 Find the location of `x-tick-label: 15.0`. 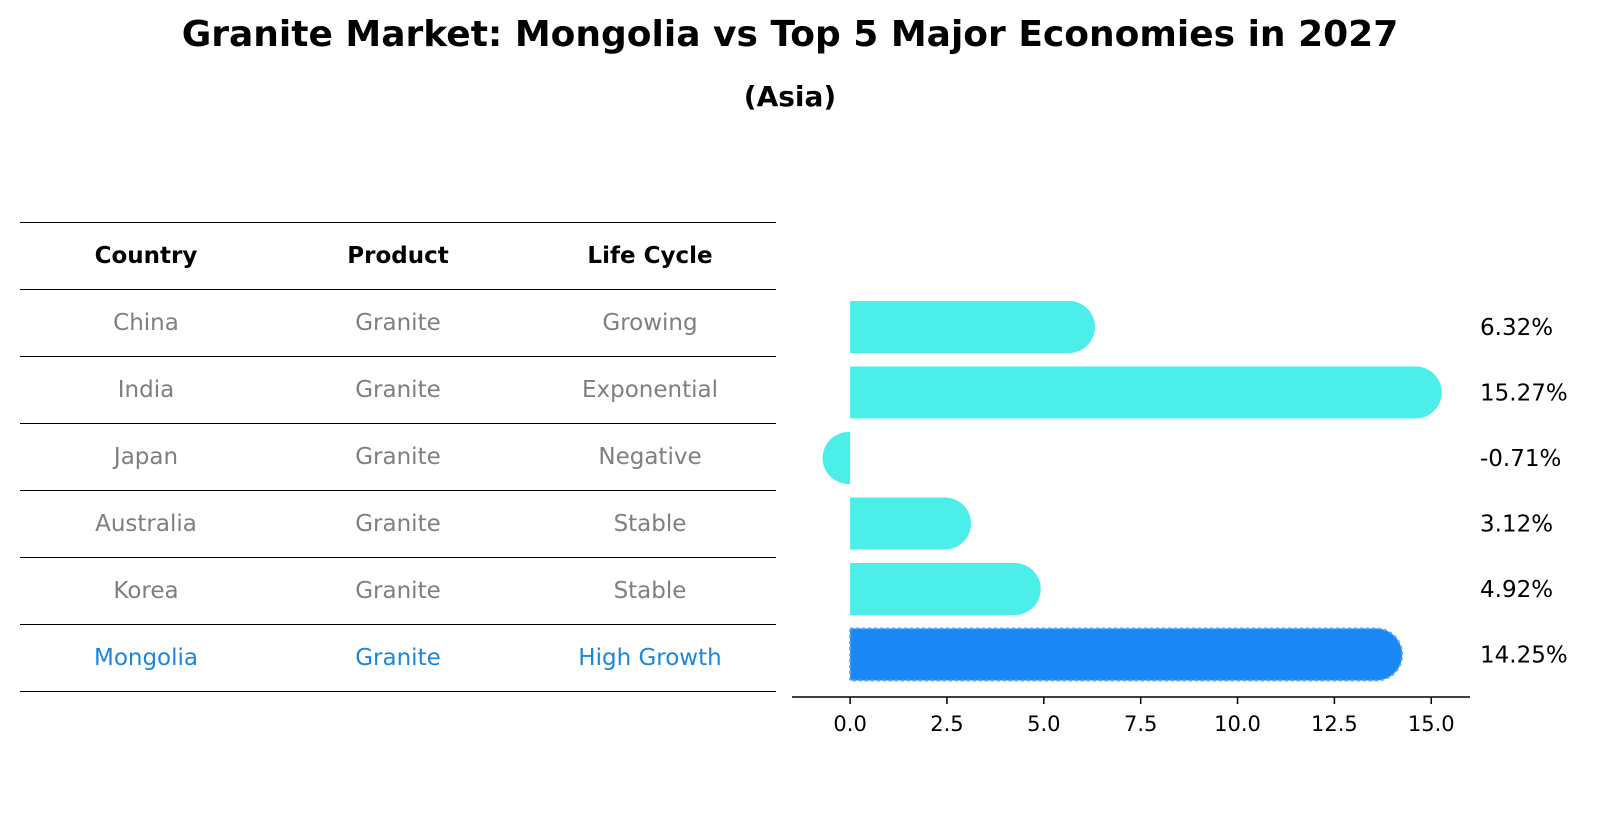

x-tick-label: 15.0 is located at coordinates (1431, 724).